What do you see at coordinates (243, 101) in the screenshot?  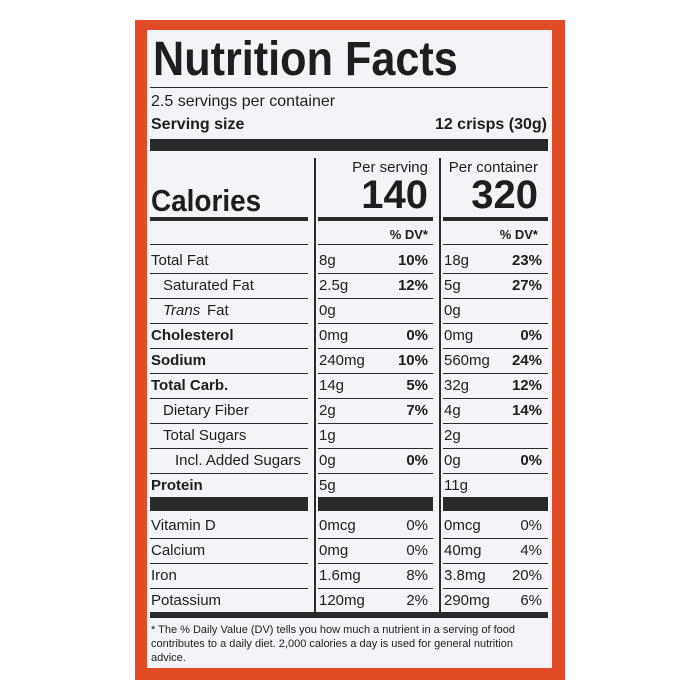 I see `servings: 2.5 servings per container` at bounding box center [243, 101].